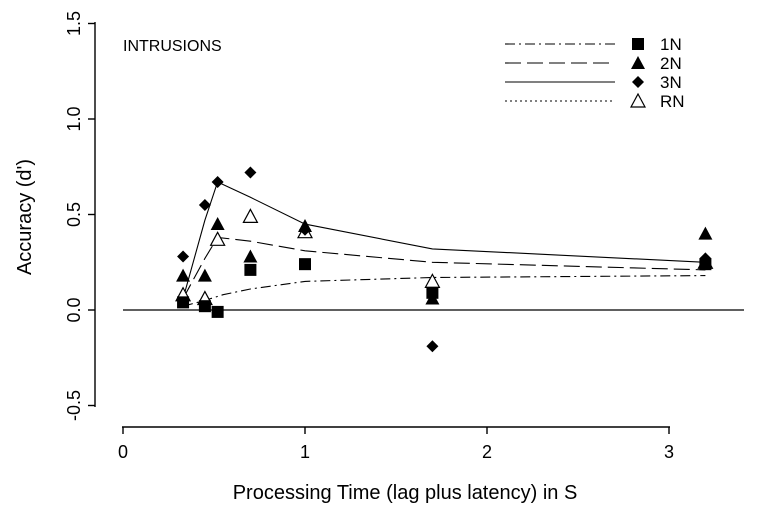 This screenshot has width=781, height=510. I want to click on legend-label-1n: 1N, so click(671, 44).